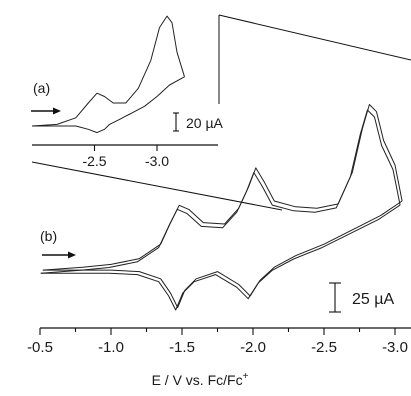 The image size is (411, 396). I want to click on x-axis-b: -0.5 -1.0 -1.5 -2.0 -2.5 -3.0, so click(219, 341).